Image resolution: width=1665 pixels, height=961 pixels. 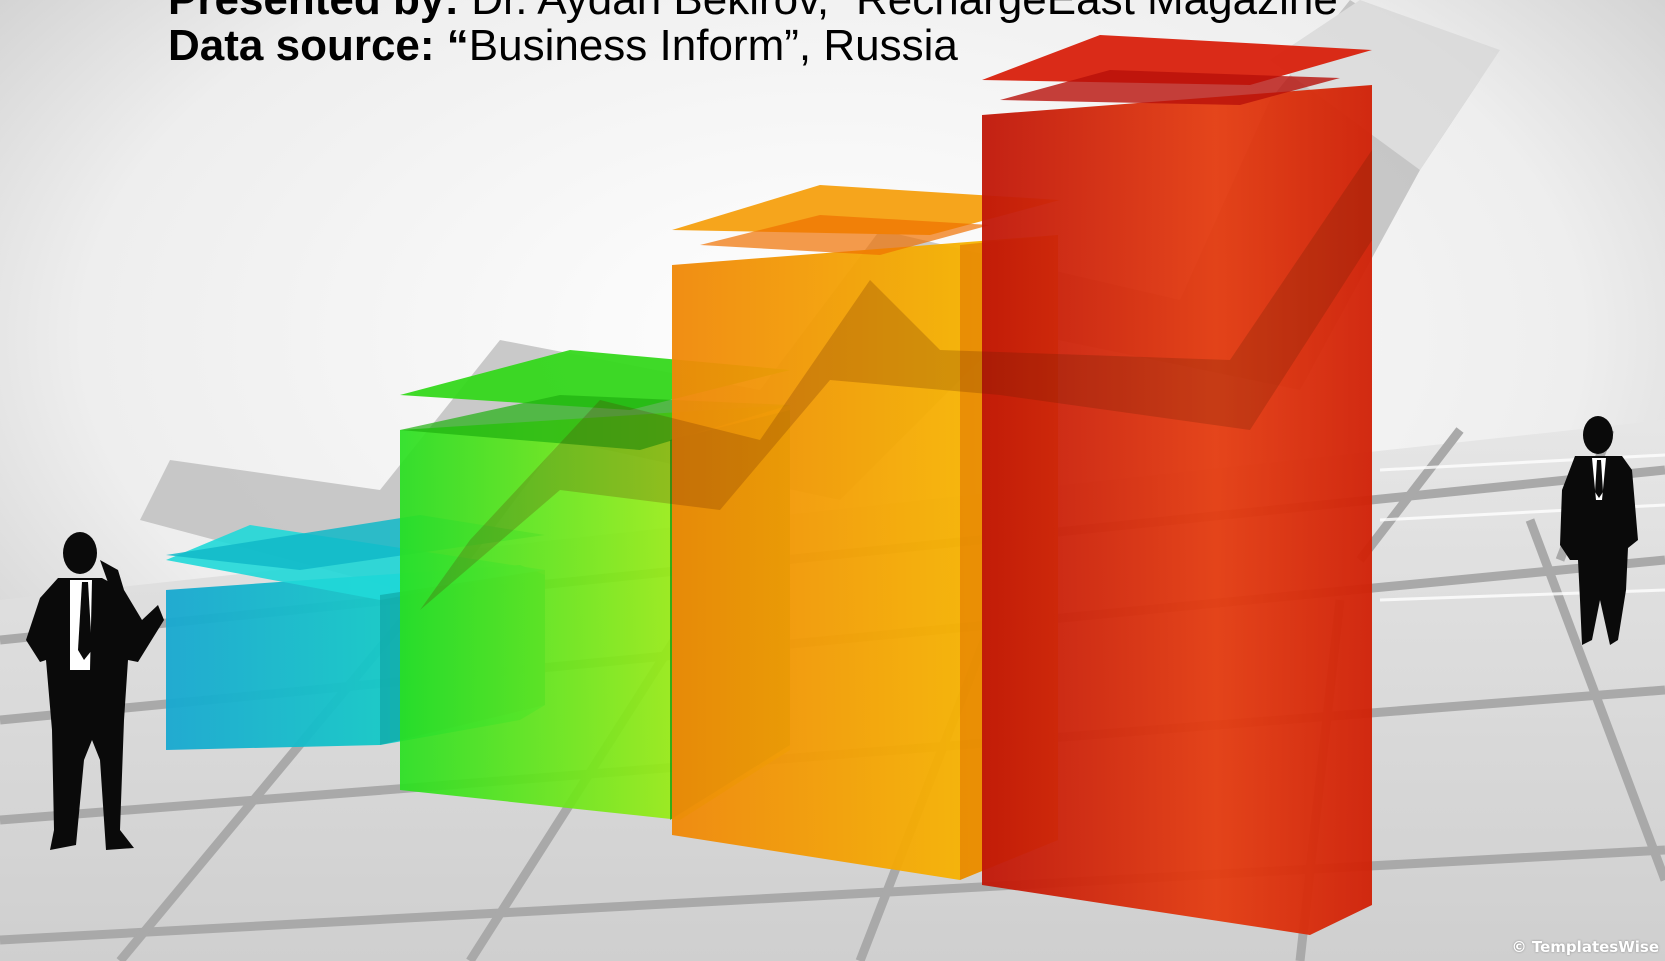 What do you see at coordinates (313, 12) in the screenshot?
I see `presenter-label: Presented by:` at bounding box center [313, 12].